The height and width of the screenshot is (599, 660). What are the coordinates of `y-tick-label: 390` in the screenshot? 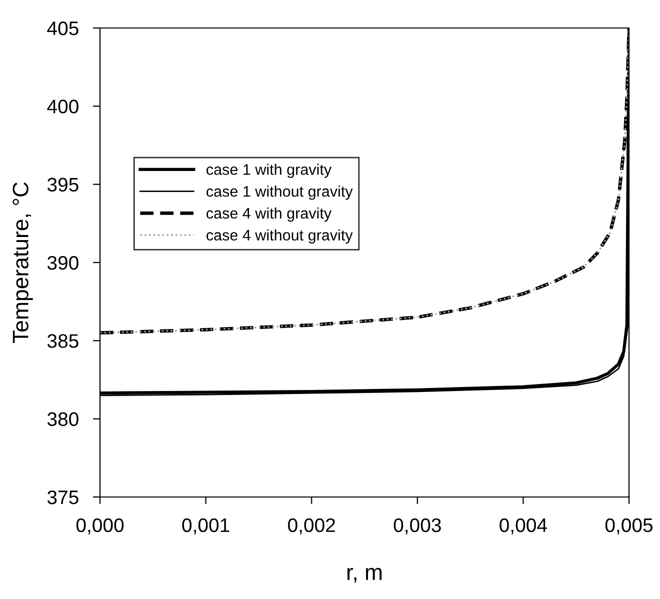 It's located at (62, 263).